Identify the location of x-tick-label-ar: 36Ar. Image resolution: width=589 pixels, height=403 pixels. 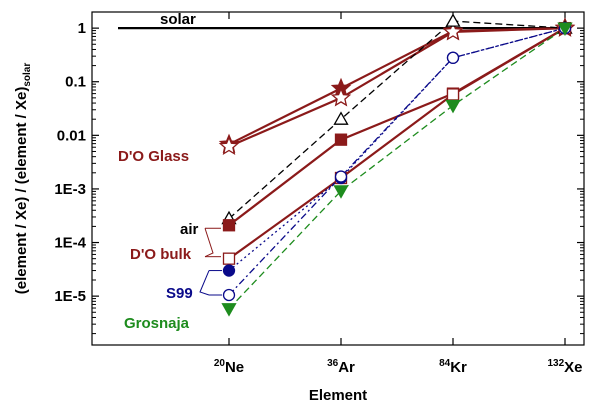
(341, 367).